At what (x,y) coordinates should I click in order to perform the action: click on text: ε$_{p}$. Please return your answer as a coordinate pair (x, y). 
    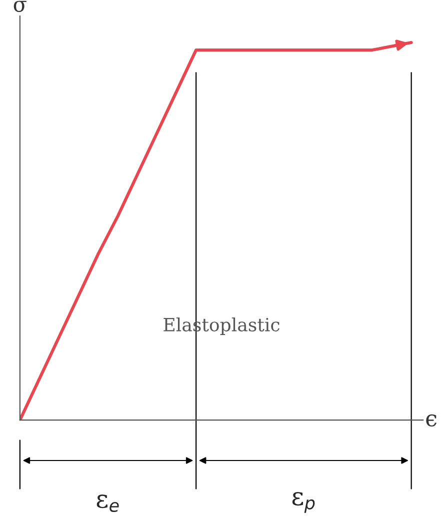
    Looking at the image, I should click on (303, 502).